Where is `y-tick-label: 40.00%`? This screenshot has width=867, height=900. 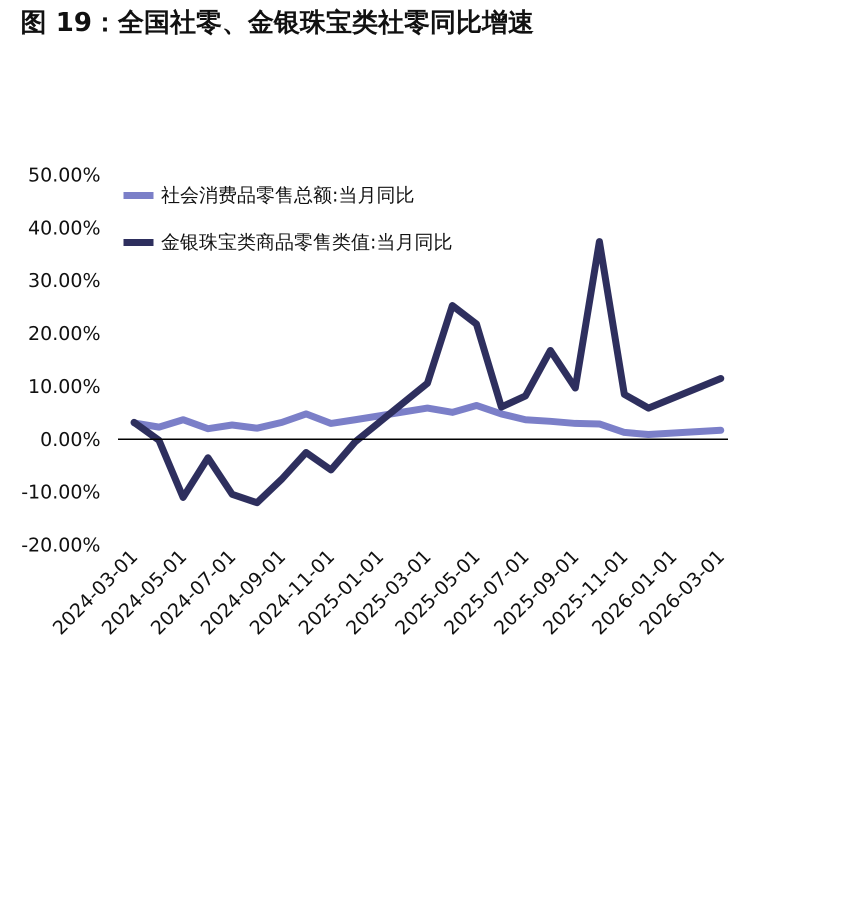
y-tick-label: 40.00% is located at coordinates (64, 228).